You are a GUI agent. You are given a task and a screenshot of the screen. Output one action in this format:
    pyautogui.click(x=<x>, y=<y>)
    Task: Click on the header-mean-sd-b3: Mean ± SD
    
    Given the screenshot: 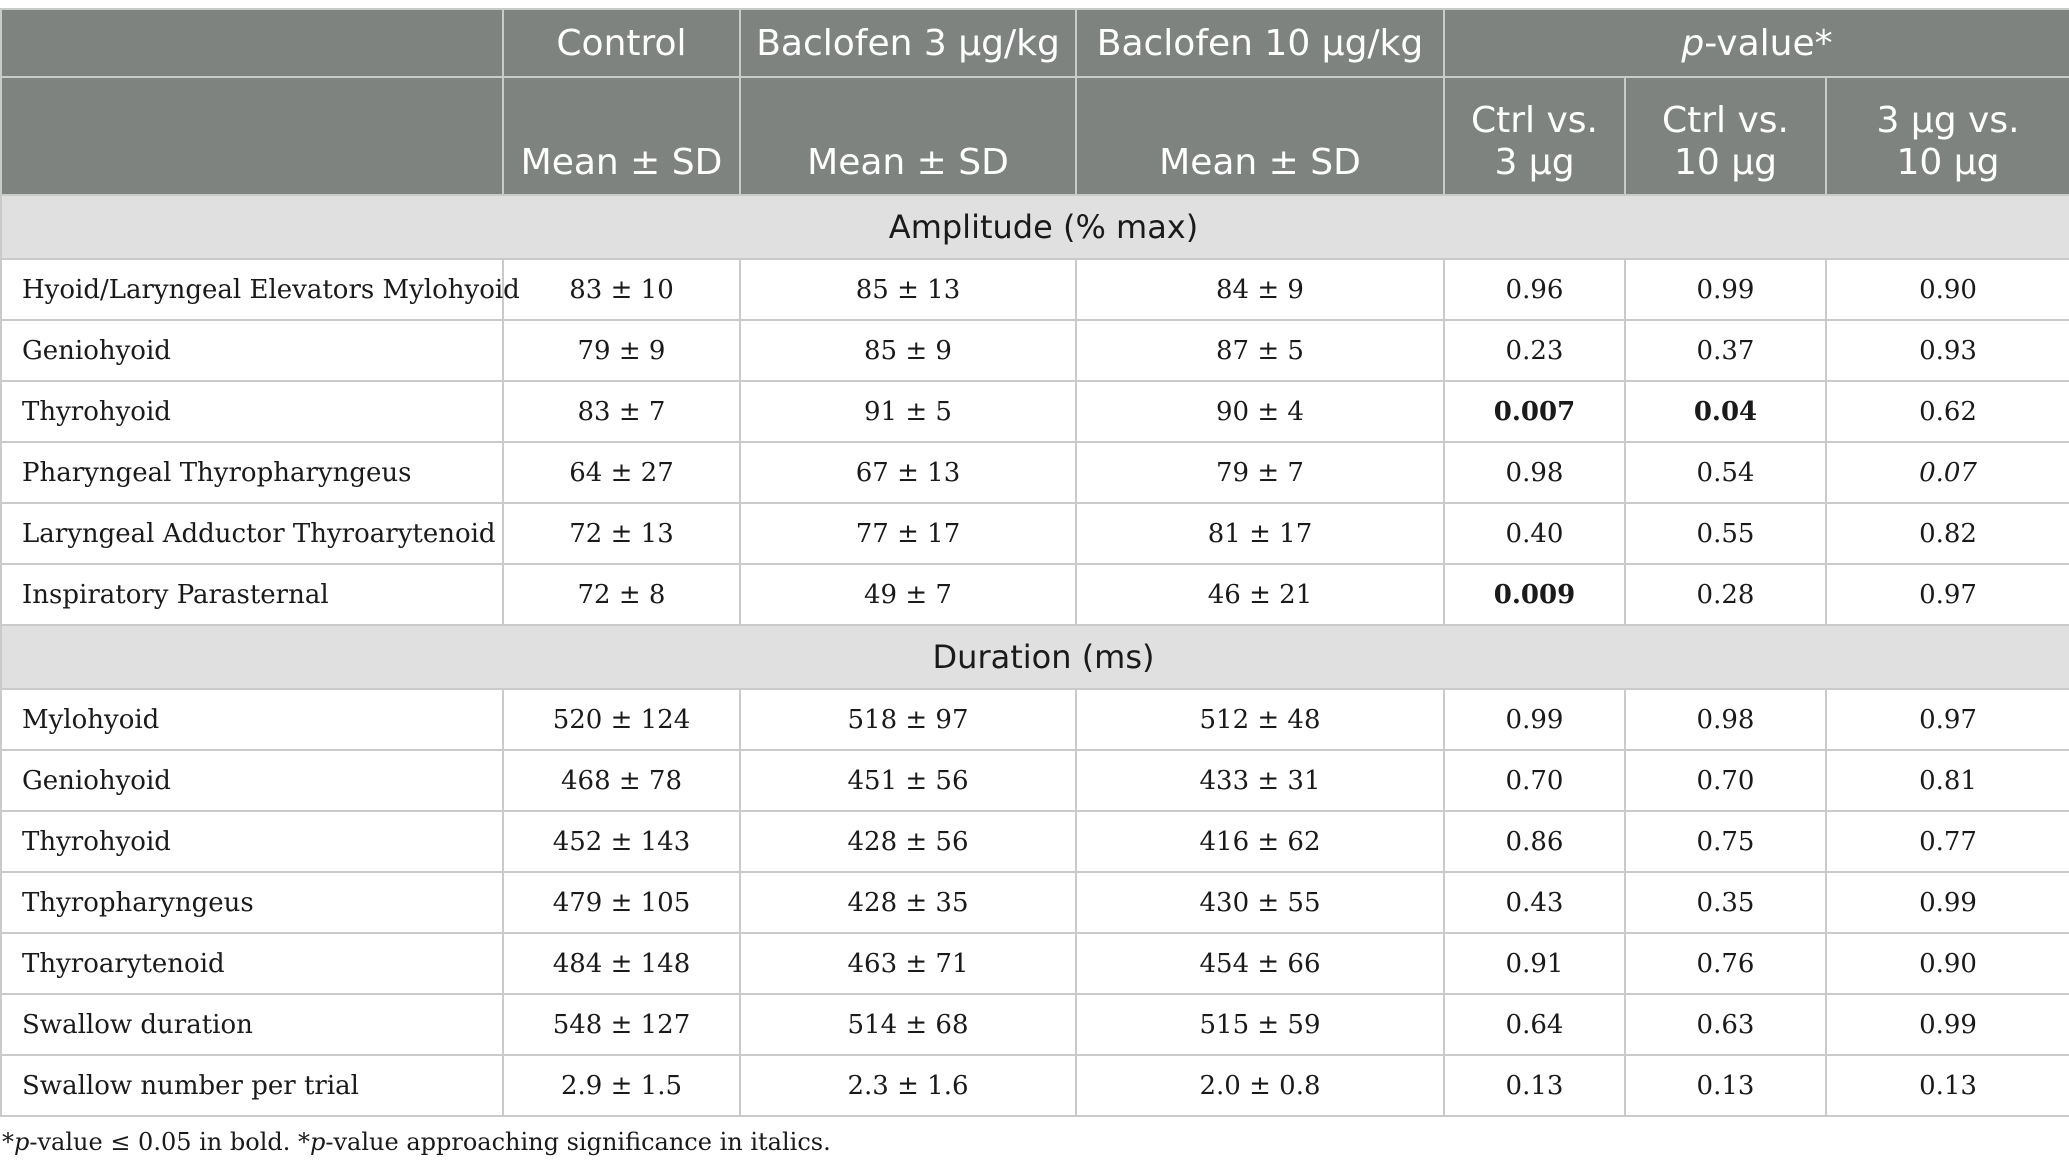 What is the action you would take?
    pyautogui.click(x=908, y=136)
    